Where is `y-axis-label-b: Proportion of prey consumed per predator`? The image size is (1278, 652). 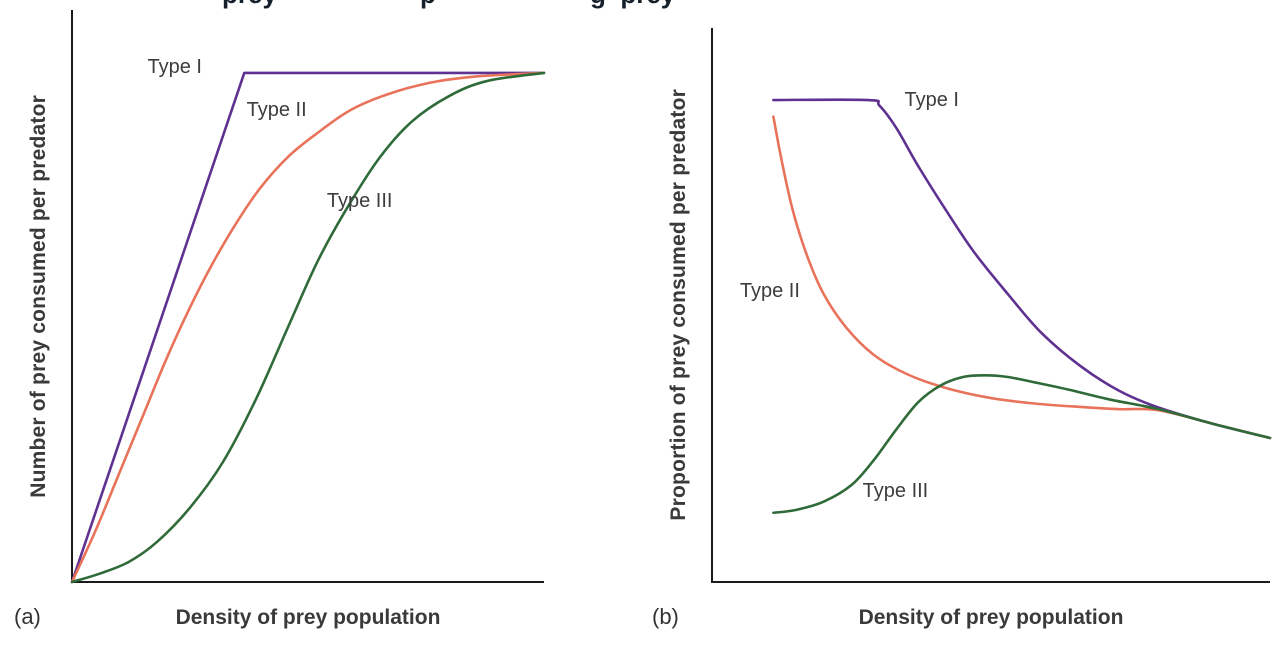
y-axis-label-b: Proportion of prey consumed per predator is located at coordinates (678, 305).